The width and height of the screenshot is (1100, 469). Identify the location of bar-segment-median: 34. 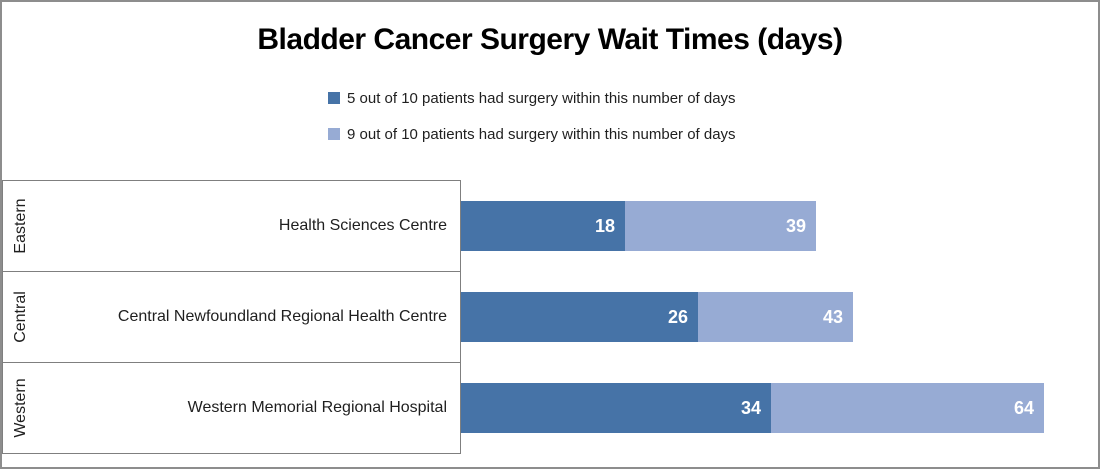
(616, 408).